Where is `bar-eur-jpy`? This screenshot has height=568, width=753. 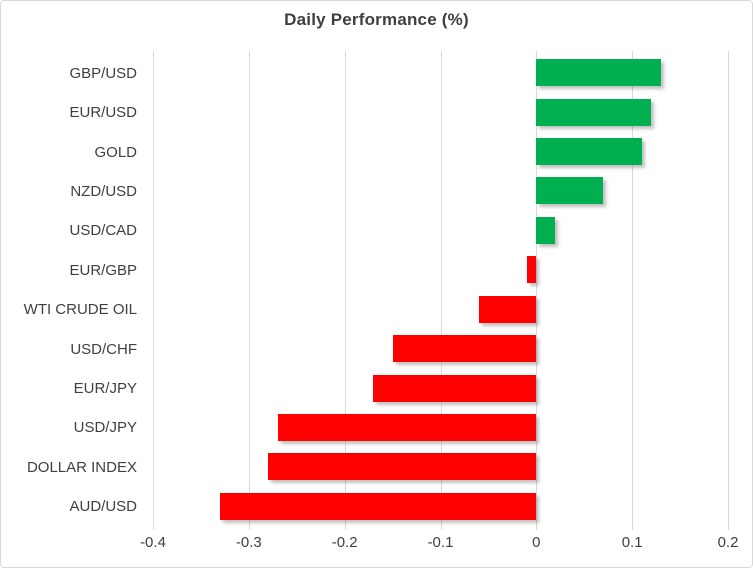
bar-eur-jpy is located at coordinates (455, 388).